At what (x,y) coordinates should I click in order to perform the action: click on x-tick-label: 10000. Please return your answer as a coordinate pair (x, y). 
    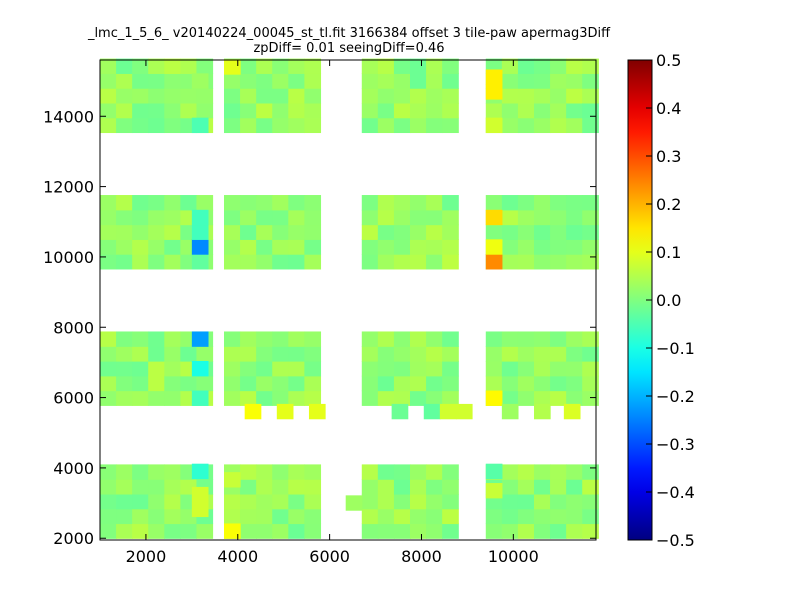
    Looking at the image, I should click on (513, 556).